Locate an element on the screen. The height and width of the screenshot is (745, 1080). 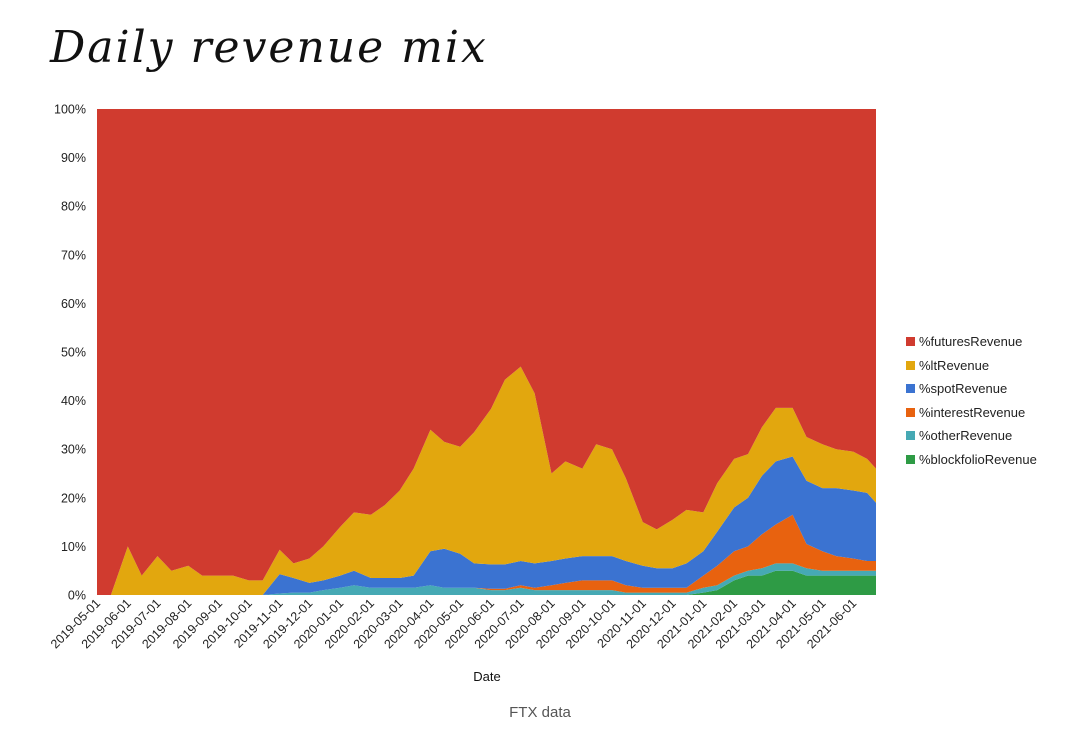
x-axis-title: Date is located at coordinates (486, 676).